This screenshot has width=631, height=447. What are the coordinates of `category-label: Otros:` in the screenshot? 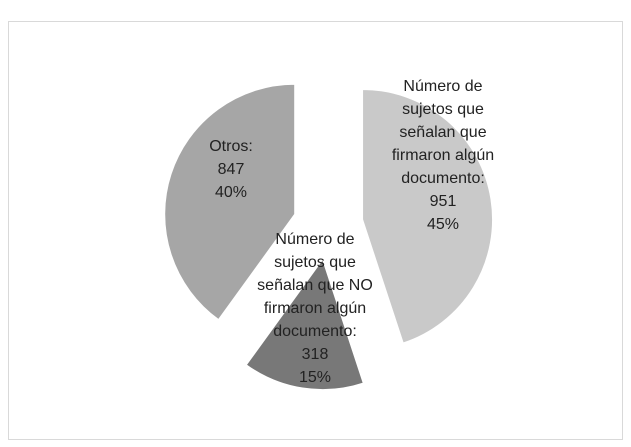 It's located at (231, 146).